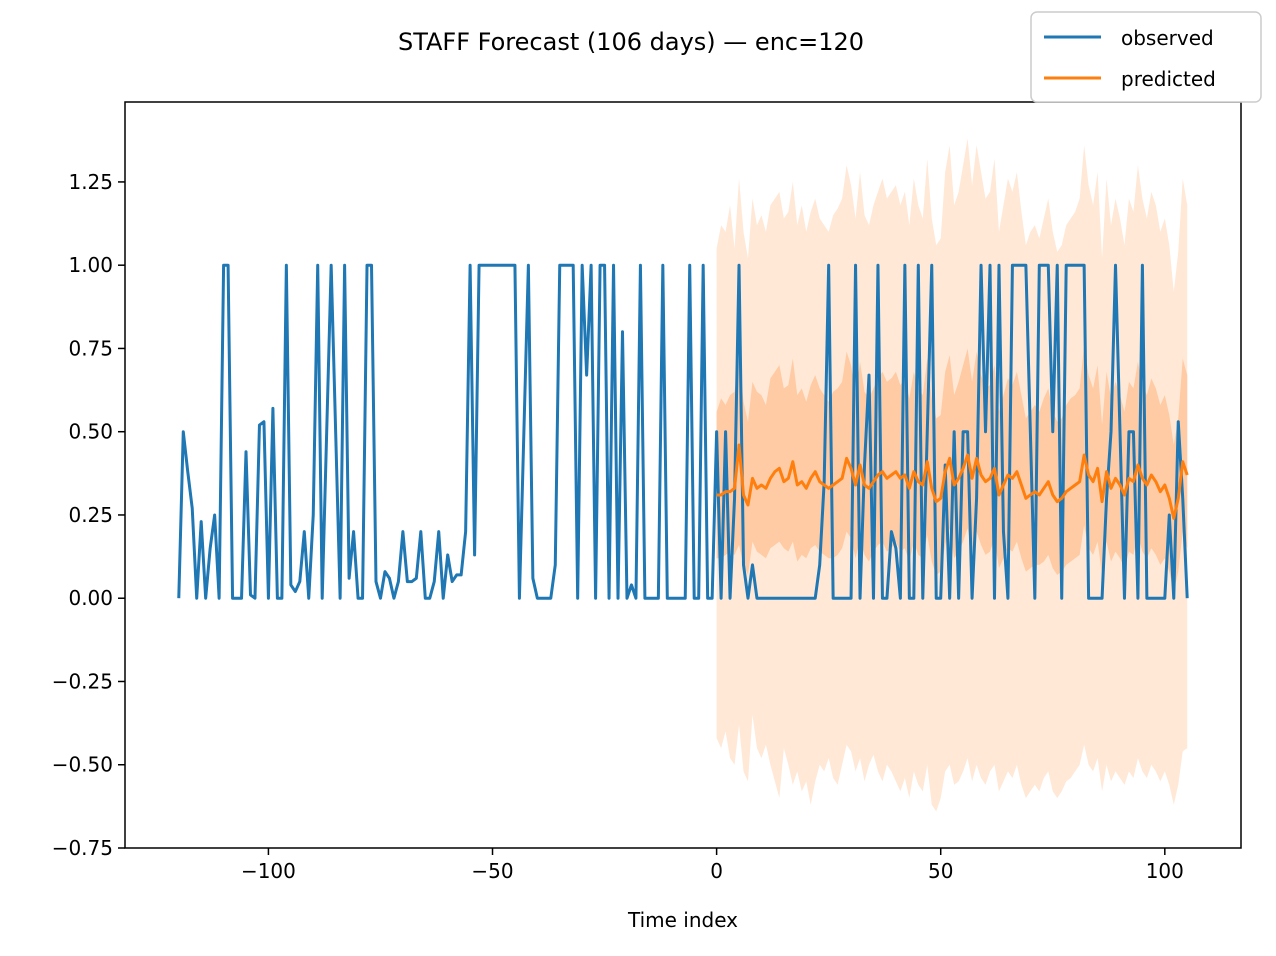 This screenshot has height=956, width=1276. I want to click on legend-label-observed: observed, so click(1167, 38).